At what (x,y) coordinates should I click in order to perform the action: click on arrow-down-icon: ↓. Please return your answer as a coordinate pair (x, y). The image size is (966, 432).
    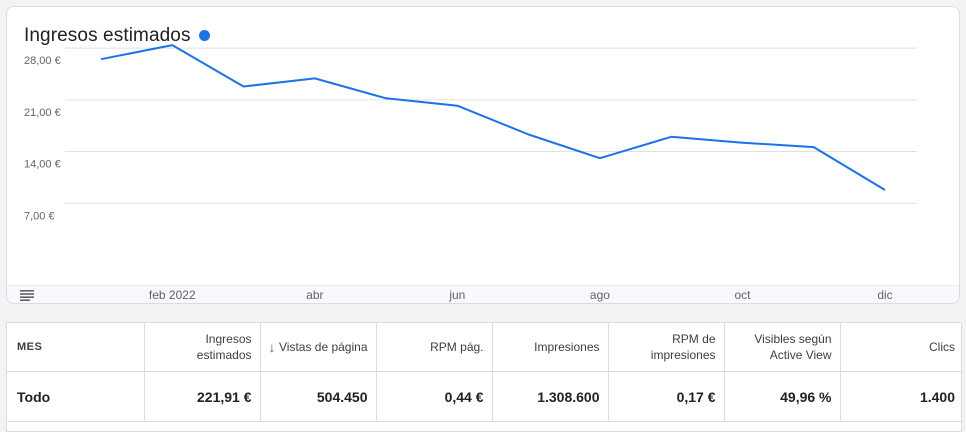
    Looking at the image, I should click on (272, 347).